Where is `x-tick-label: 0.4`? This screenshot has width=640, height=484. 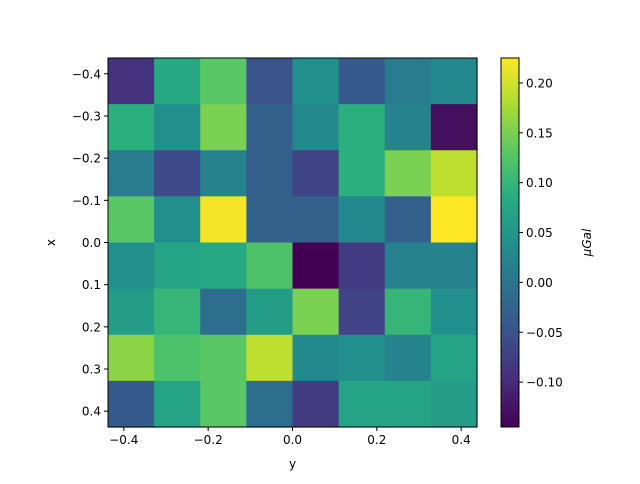 x-tick-label: 0.4 is located at coordinates (461, 440).